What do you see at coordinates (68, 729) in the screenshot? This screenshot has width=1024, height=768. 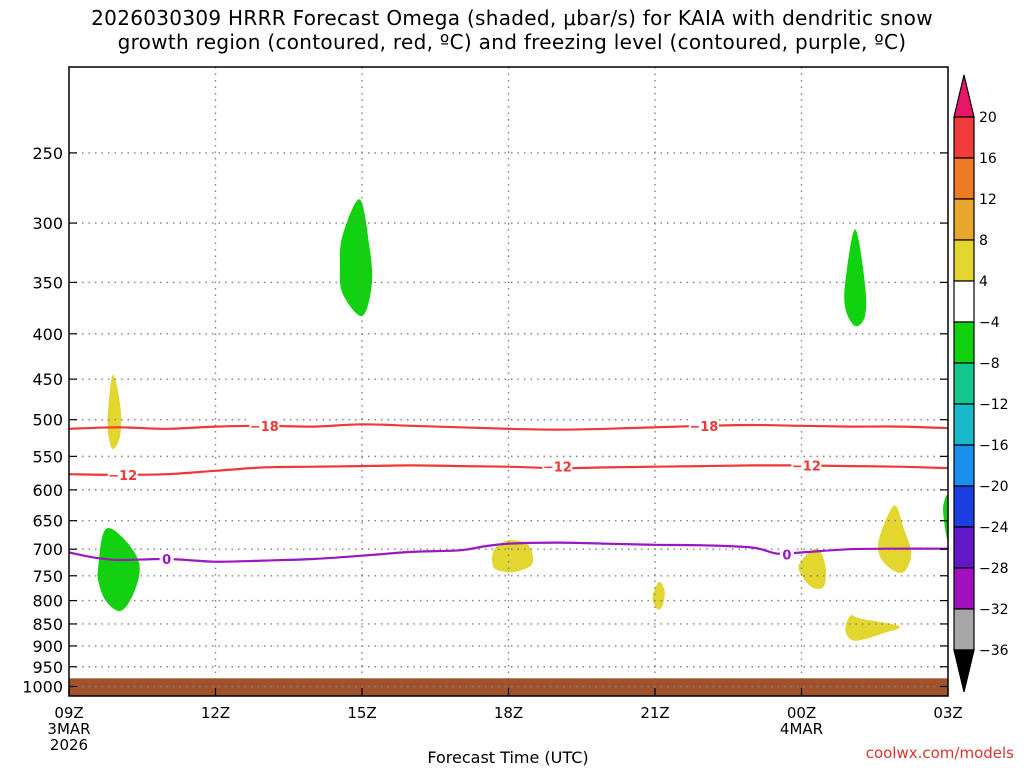 I see `x-tick-sublabel-09Z: 3MAR` at bounding box center [68, 729].